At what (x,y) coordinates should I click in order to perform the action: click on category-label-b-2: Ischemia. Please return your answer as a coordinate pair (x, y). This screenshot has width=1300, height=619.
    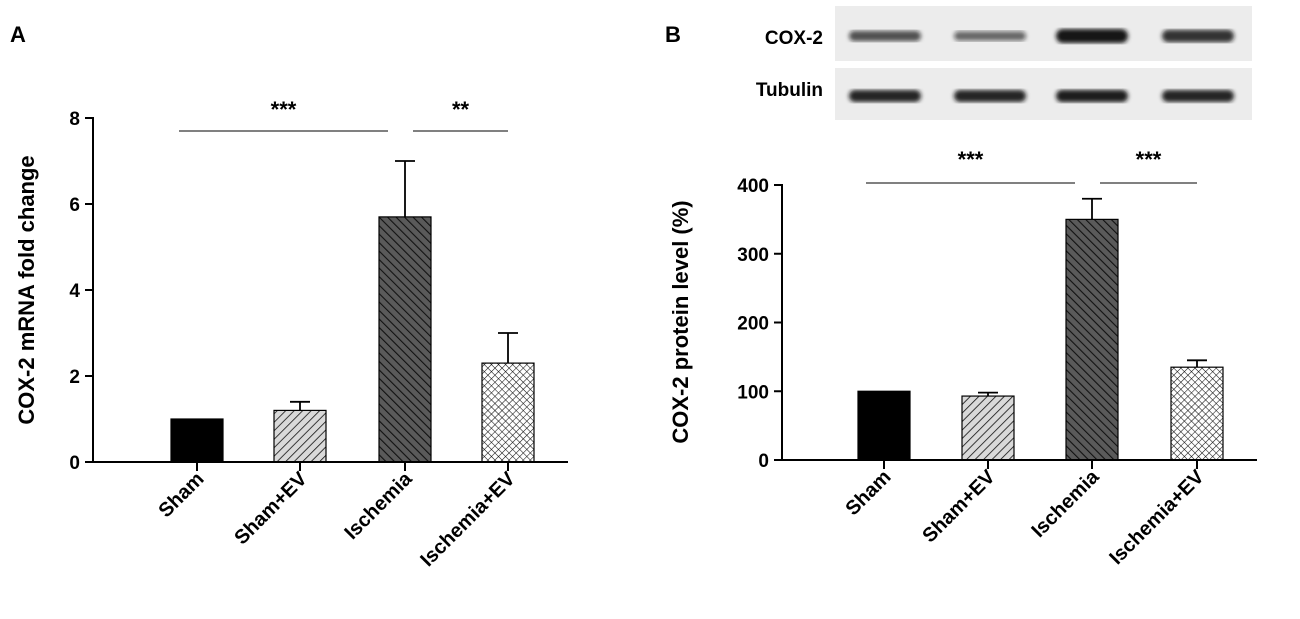
    Looking at the image, I should click on (1065, 503).